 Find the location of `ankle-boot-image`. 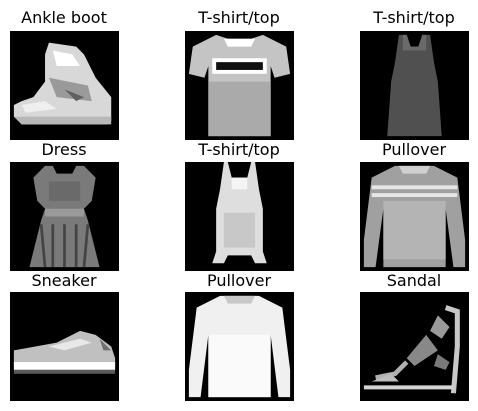

ankle-boot-image is located at coordinates (64, 85).